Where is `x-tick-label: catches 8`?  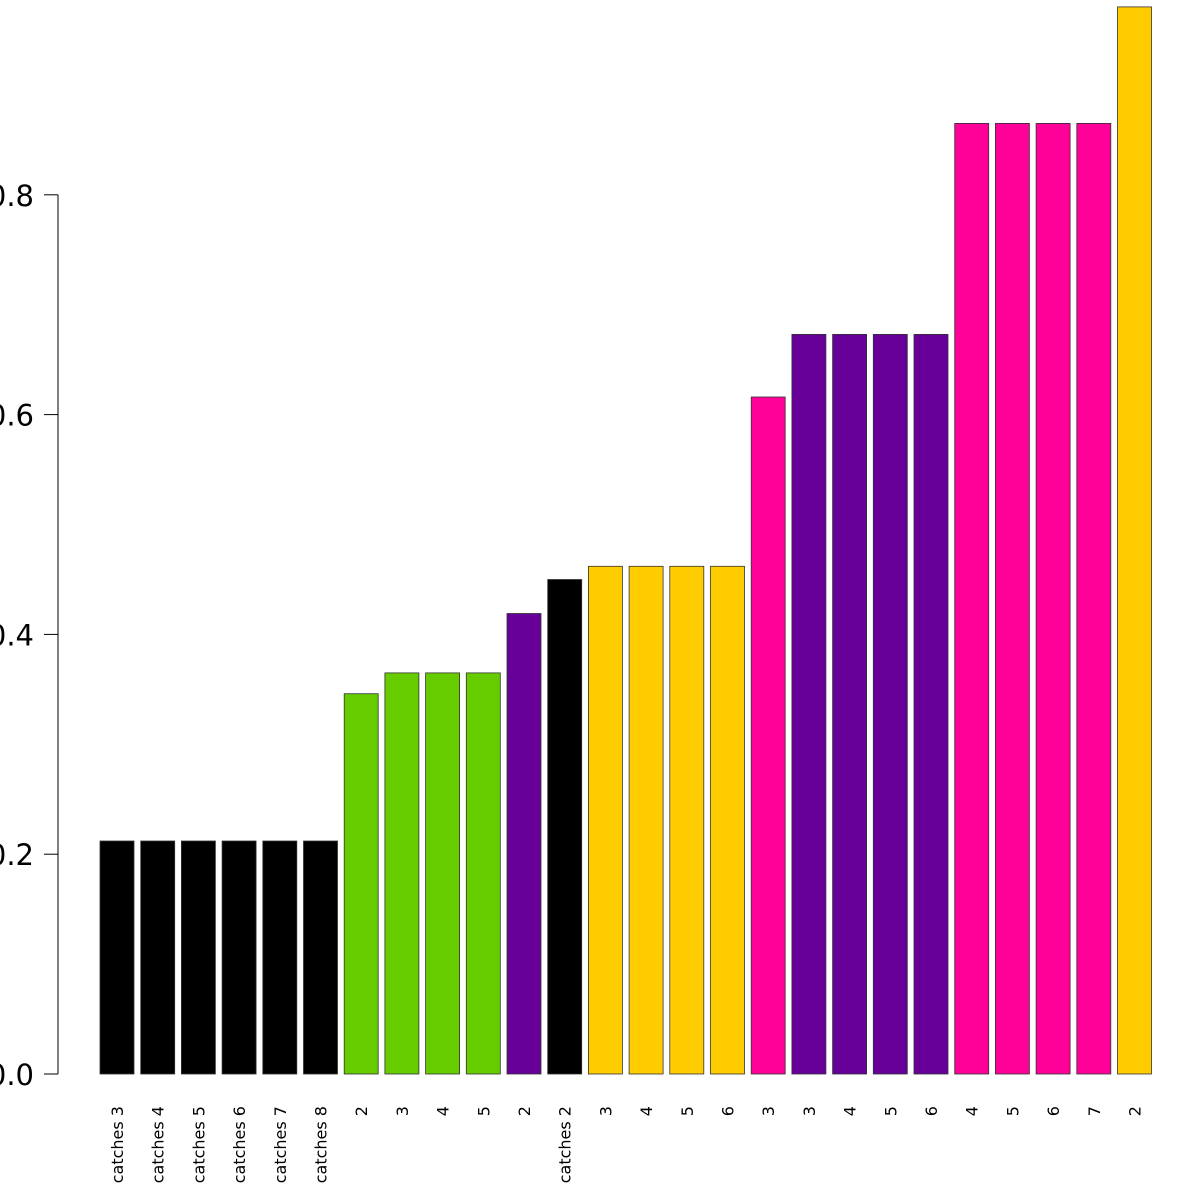 x-tick-label: catches 8 is located at coordinates (321, 1144).